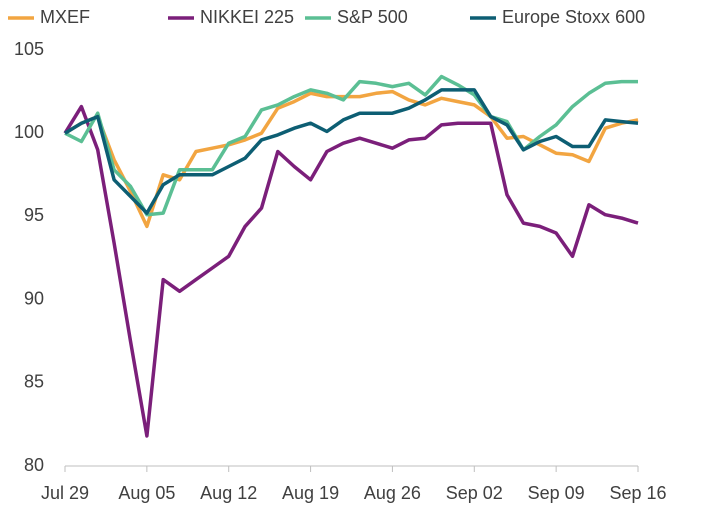 The width and height of the screenshot is (702, 506). Describe the element at coordinates (247, 17) in the screenshot. I see `legend-label: NIKKEI 225` at that location.